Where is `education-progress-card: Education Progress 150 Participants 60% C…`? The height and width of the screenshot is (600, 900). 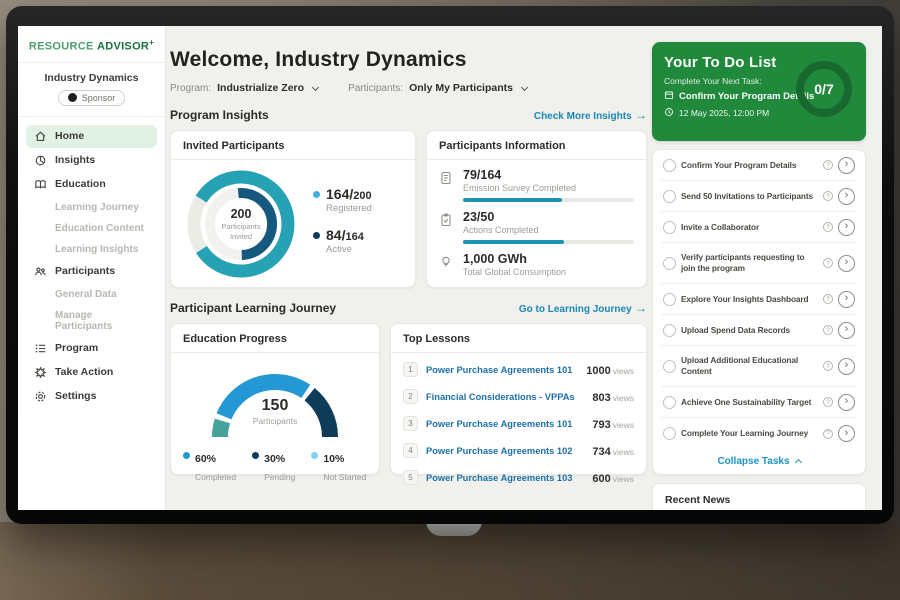
education-progress-card: Education Progress 150 Participants 60% C… is located at coordinates (275, 402).